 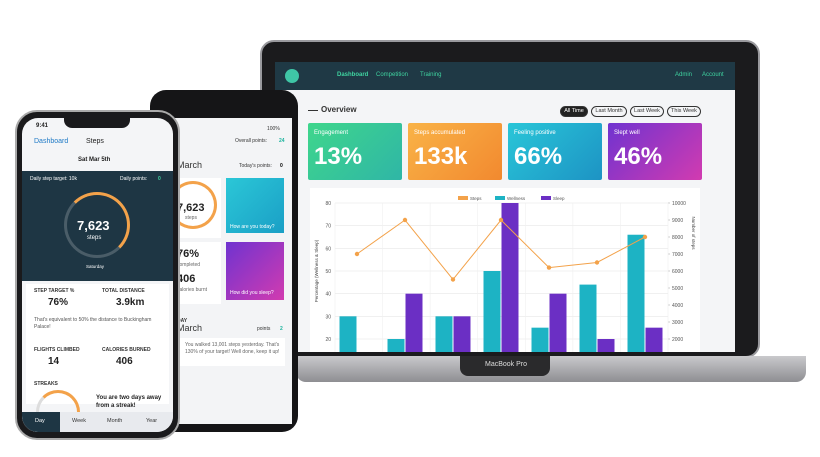 What do you see at coordinates (328, 317) in the screenshot?
I see `y-tick-label: 30` at bounding box center [328, 317].